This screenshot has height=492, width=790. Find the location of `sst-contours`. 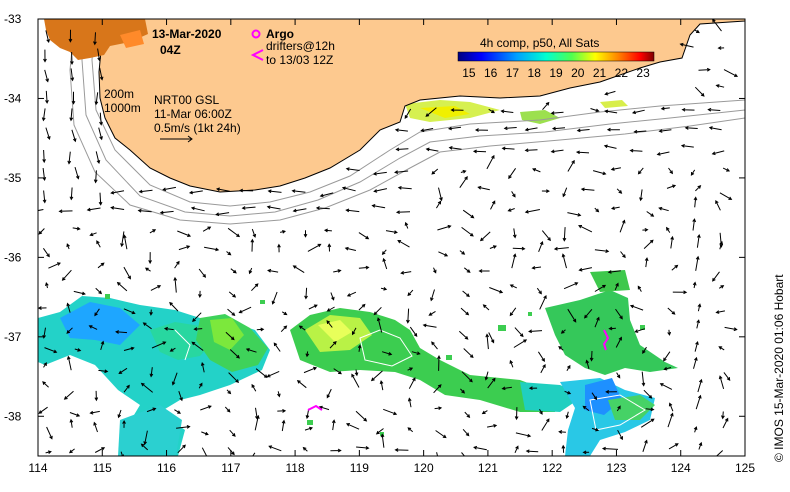

sst-contours is located at coordinates (410, 380).